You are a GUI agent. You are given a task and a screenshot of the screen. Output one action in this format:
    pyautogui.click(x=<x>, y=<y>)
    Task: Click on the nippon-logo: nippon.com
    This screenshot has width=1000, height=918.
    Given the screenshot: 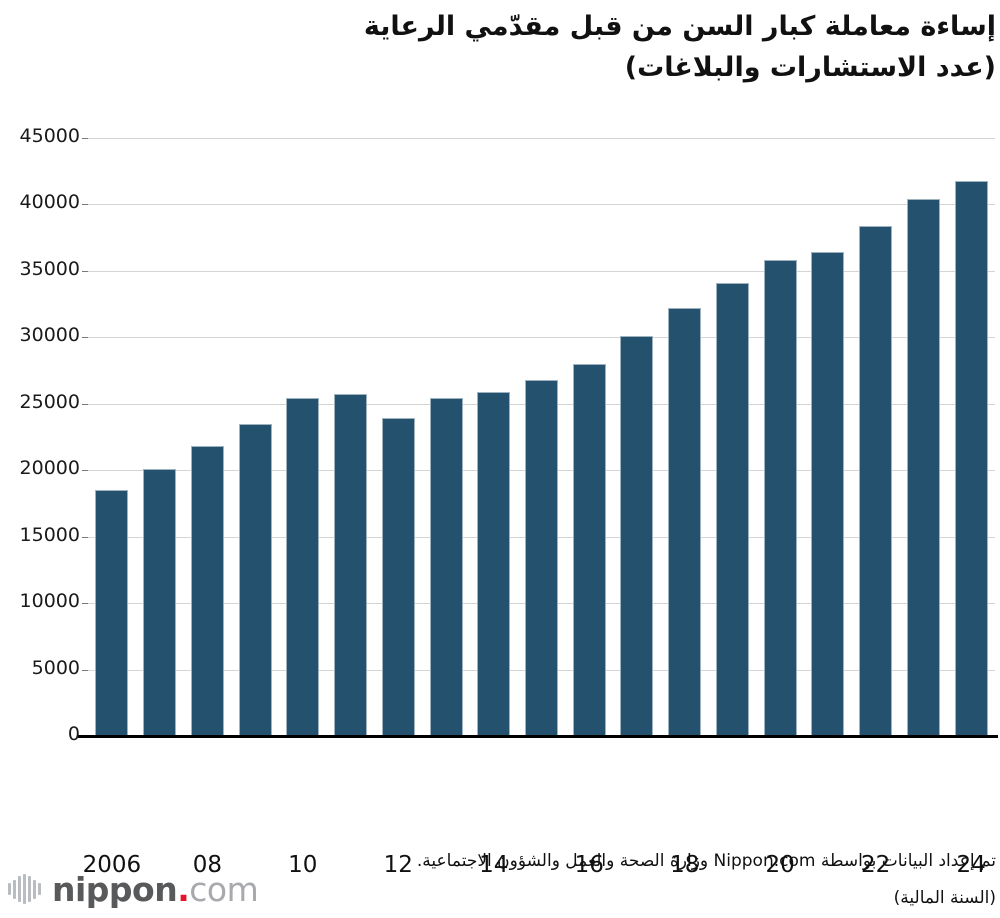 What is the action you would take?
    pyautogui.click(x=133, y=889)
    